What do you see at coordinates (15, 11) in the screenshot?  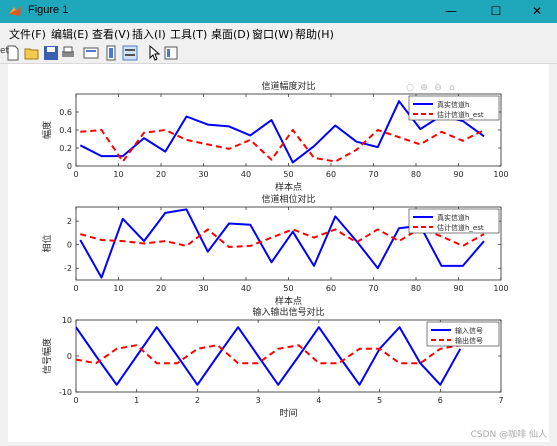 I see `matlab-icon` at bounding box center [15, 11].